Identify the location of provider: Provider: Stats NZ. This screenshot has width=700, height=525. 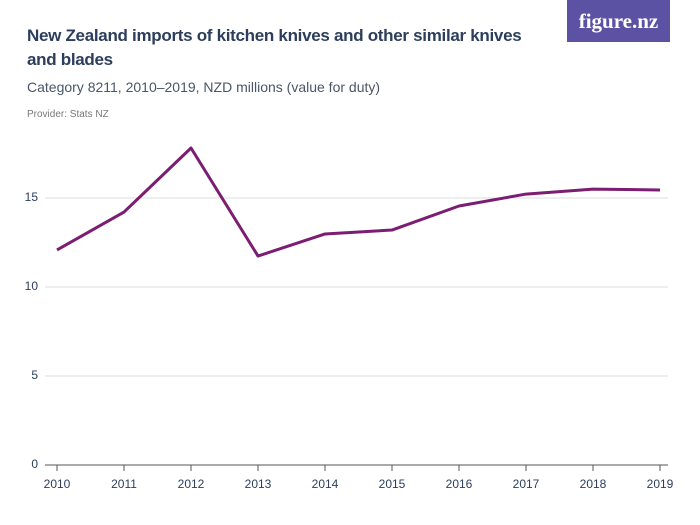
(68, 114).